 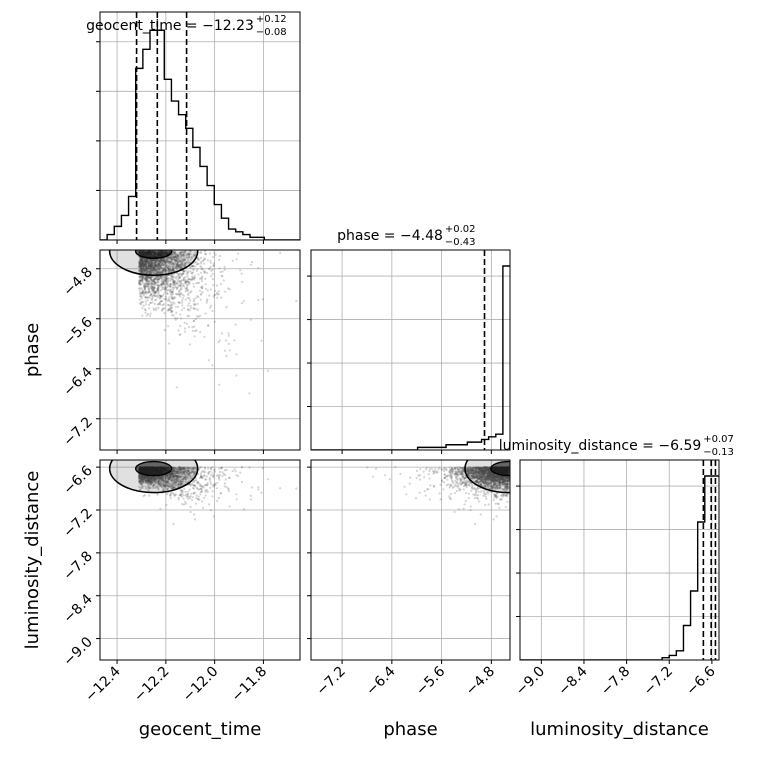 I want to click on panel-content, so click(x=200, y=126).